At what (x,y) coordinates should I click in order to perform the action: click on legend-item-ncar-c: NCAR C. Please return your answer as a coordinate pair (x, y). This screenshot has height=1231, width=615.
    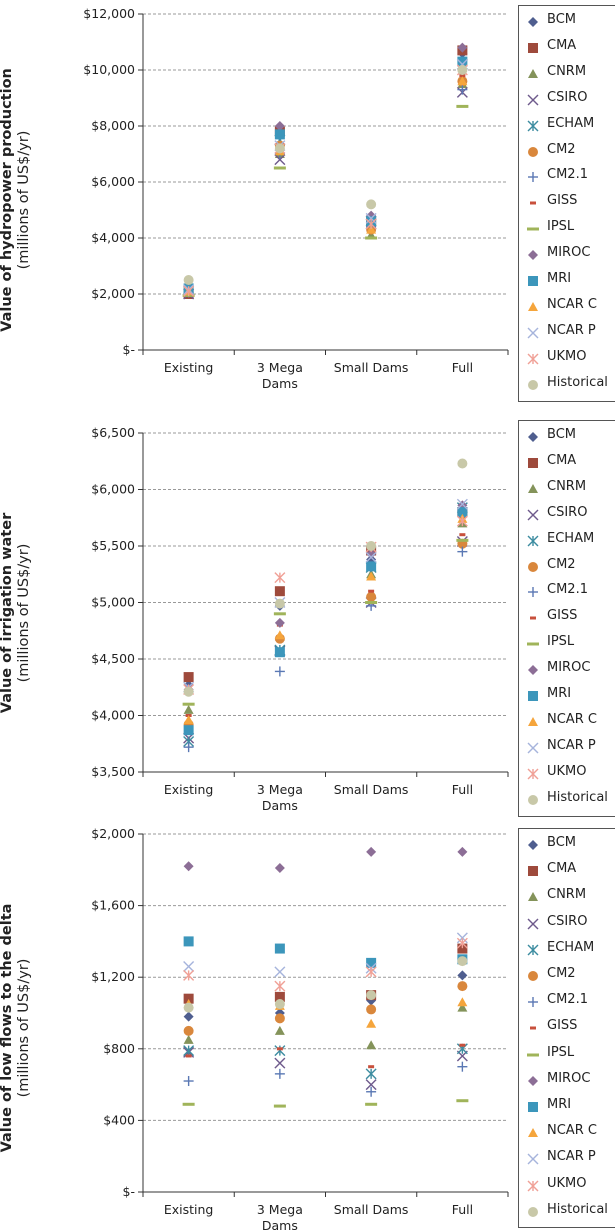
    Looking at the image, I should click on (567, 721).